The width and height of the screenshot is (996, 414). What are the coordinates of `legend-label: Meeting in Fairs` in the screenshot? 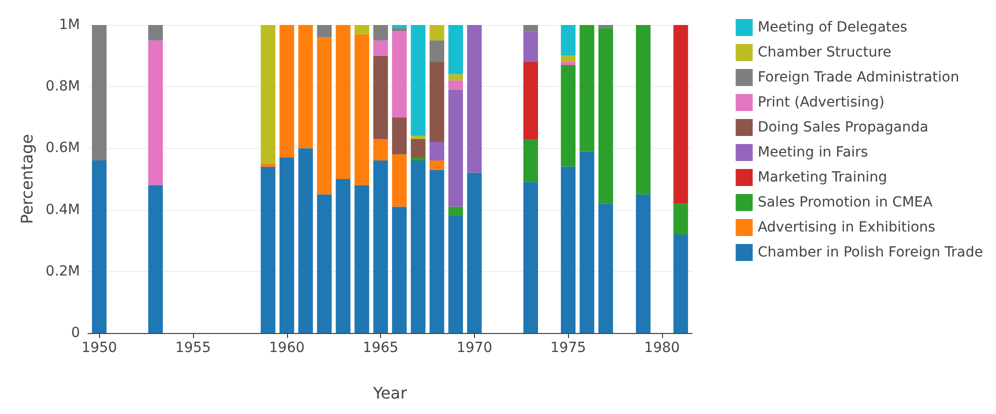 It's located at (813, 152).